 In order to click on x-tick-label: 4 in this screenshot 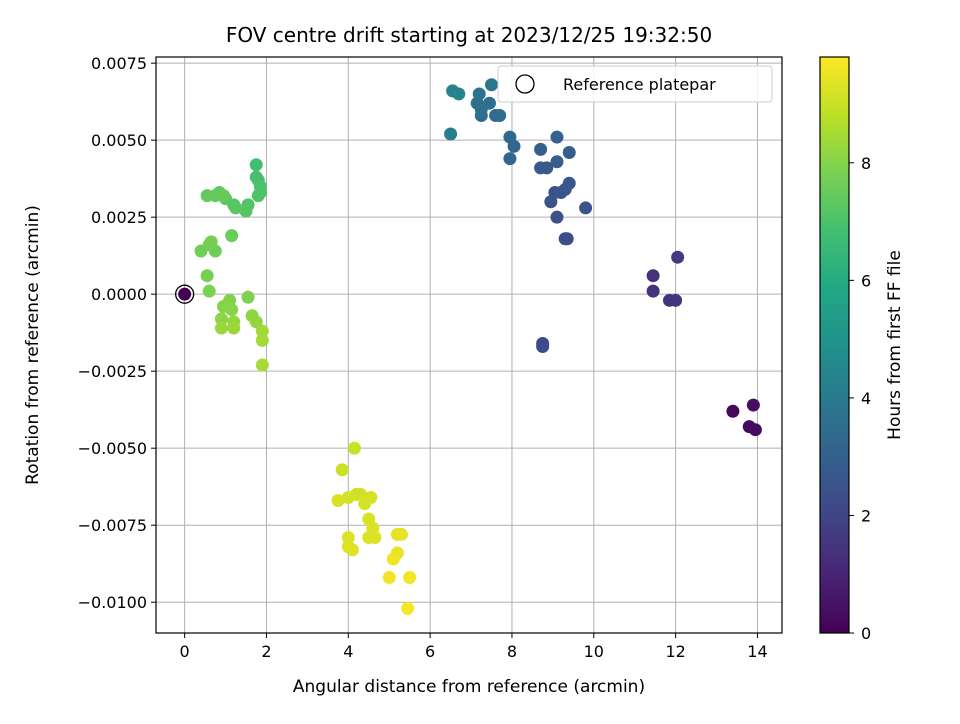, I will do `click(348, 651)`.